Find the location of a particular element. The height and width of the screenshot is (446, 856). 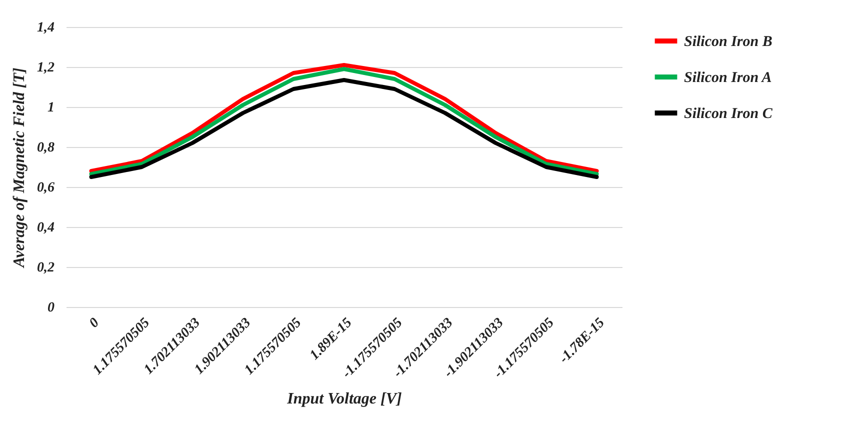

legend-label: Silicon Iron B is located at coordinates (728, 42).